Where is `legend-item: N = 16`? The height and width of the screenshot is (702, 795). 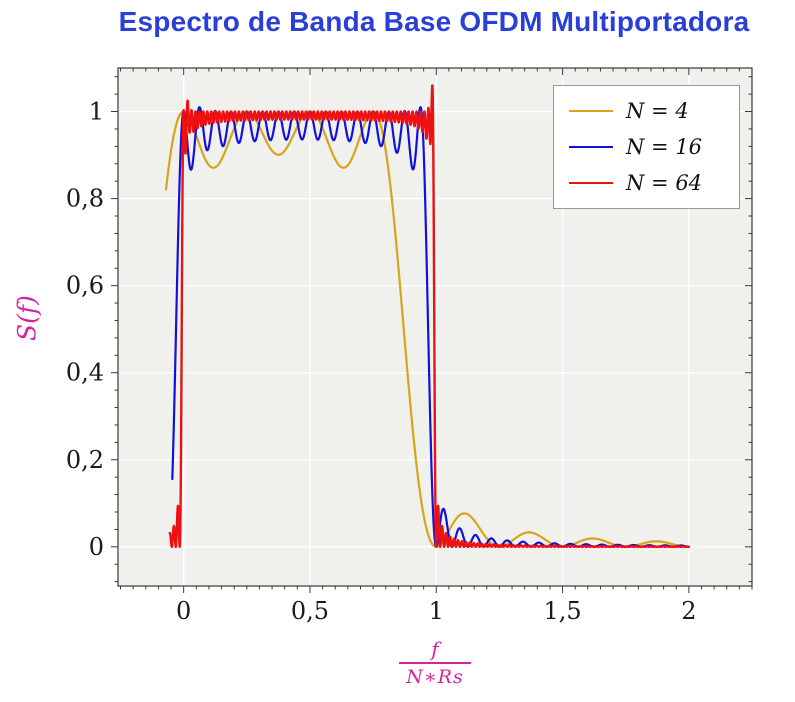 legend-item: N = 16 is located at coordinates (646, 147).